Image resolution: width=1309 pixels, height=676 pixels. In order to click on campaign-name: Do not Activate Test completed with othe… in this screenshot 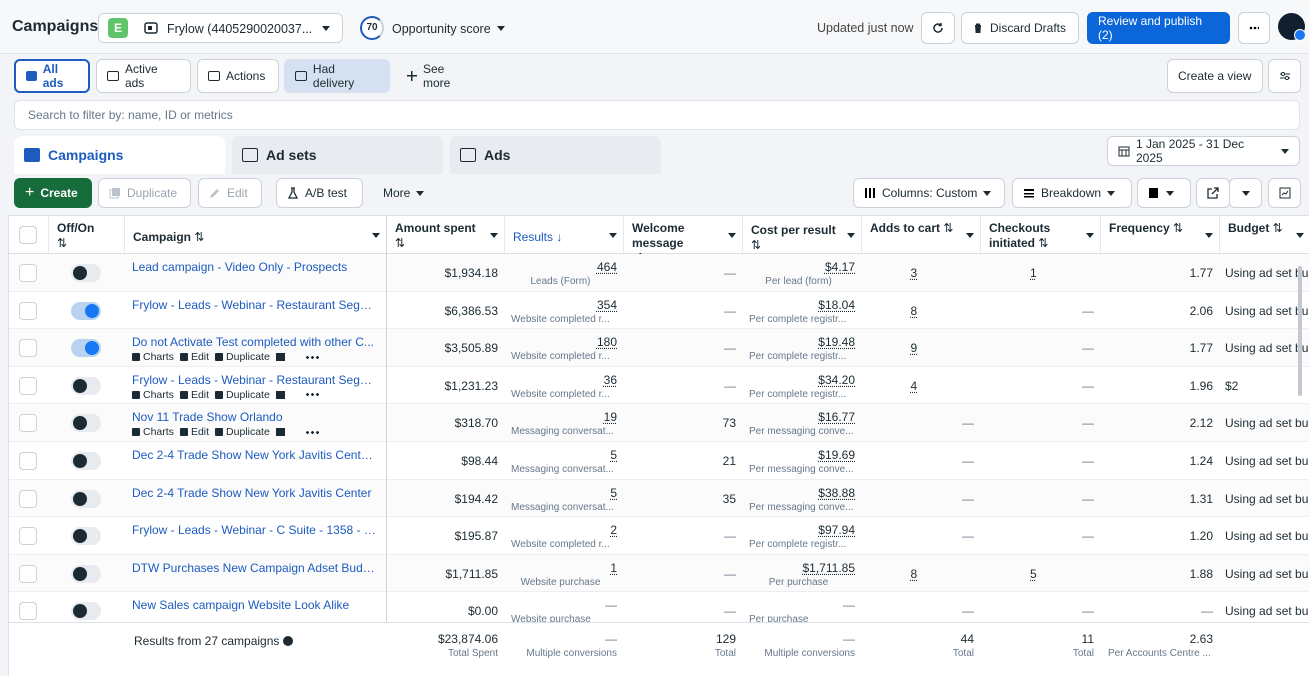, I will do `click(255, 342)`.